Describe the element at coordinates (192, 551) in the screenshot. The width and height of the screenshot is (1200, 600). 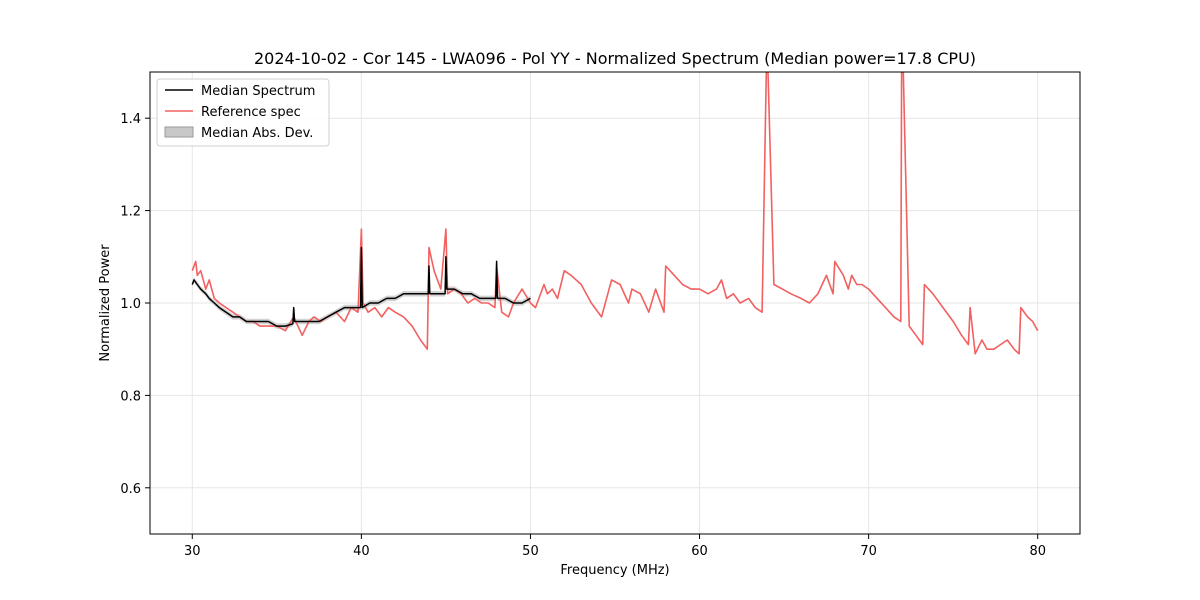
I see `x-tick-label: 30` at that location.